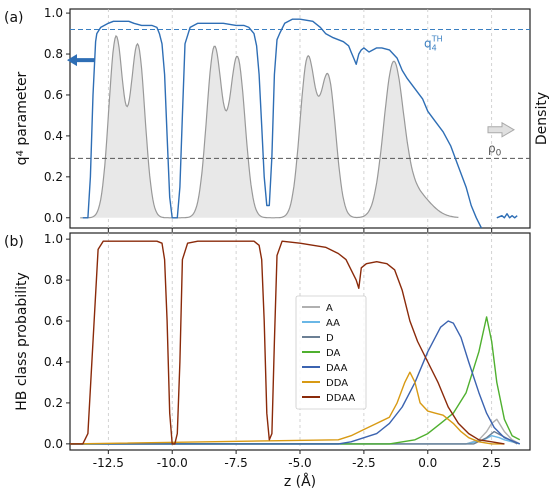 This screenshot has width=550, height=494. What do you see at coordinates (53, 54) in the screenshot?
I see `y-tick-label-a-4: 0.8` at bounding box center [53, 54].